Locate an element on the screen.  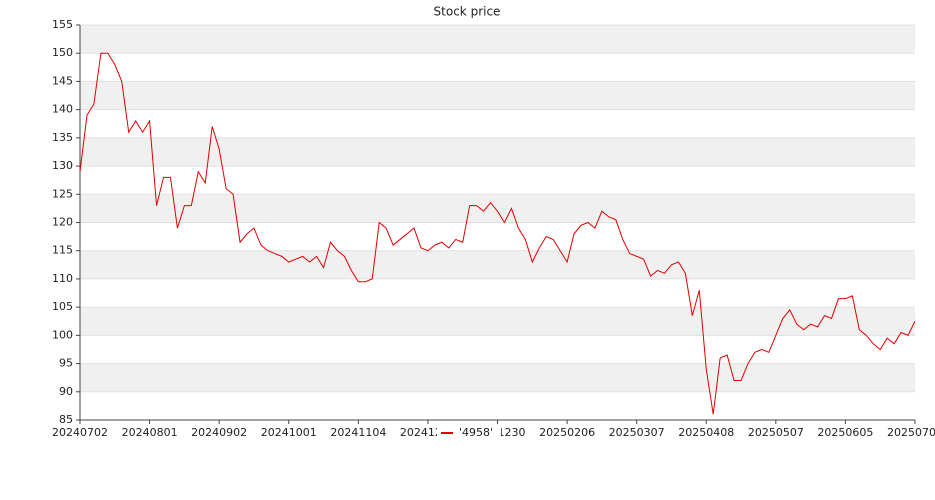
y-tick-label: 105 is located at coordinates (62, 306).